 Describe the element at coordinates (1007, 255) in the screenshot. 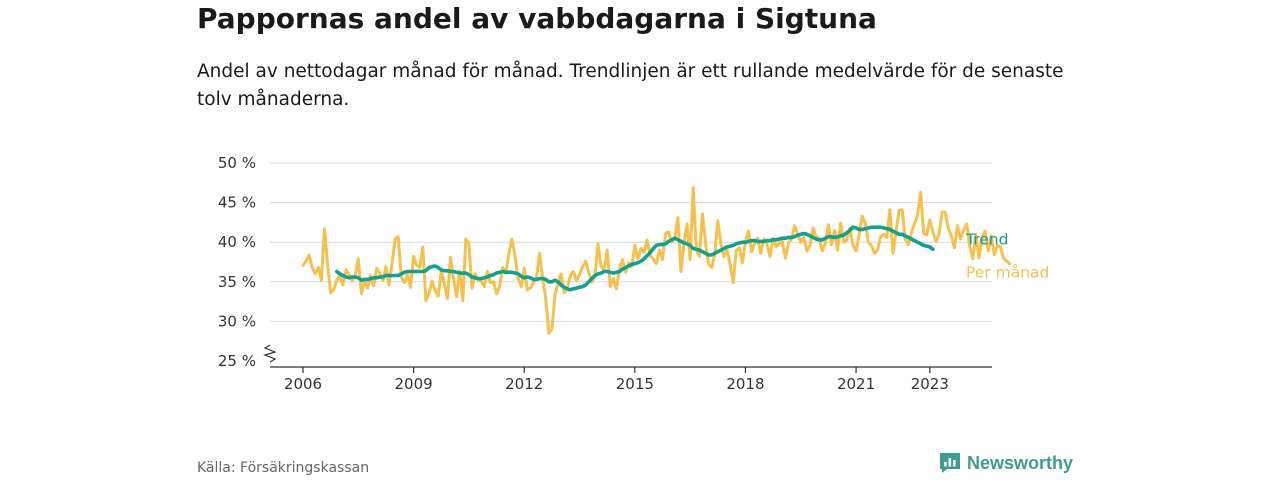

I see `series-labels: Per månad Trend` at that location.